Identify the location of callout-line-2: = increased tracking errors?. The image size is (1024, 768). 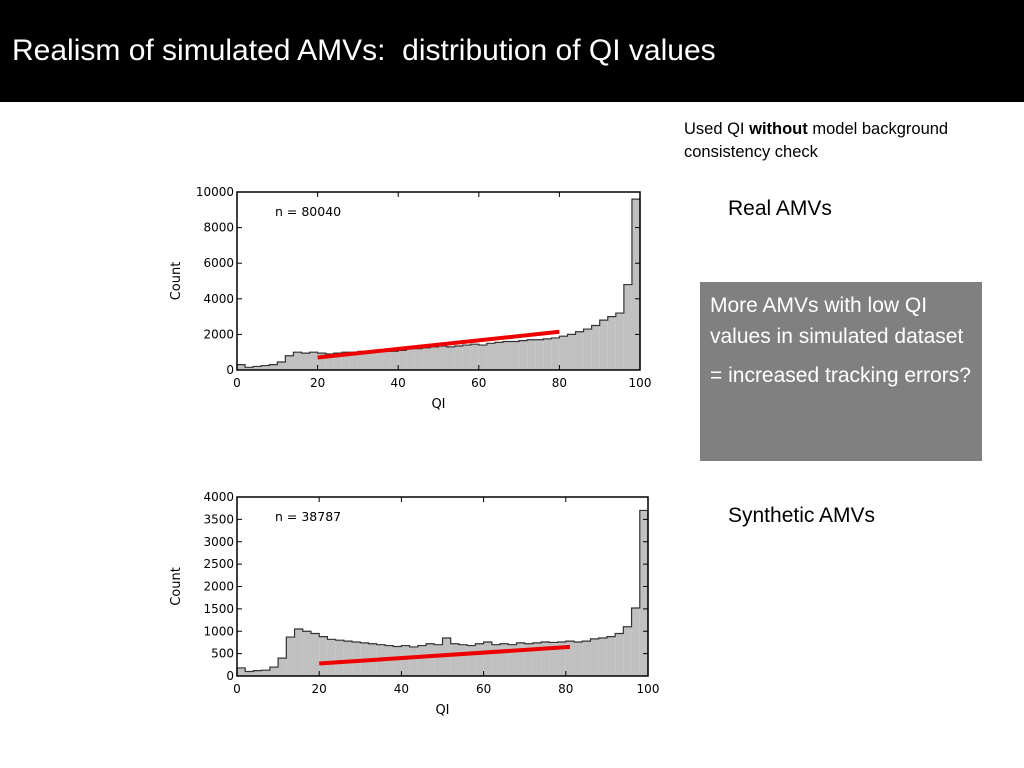
(840, 375).